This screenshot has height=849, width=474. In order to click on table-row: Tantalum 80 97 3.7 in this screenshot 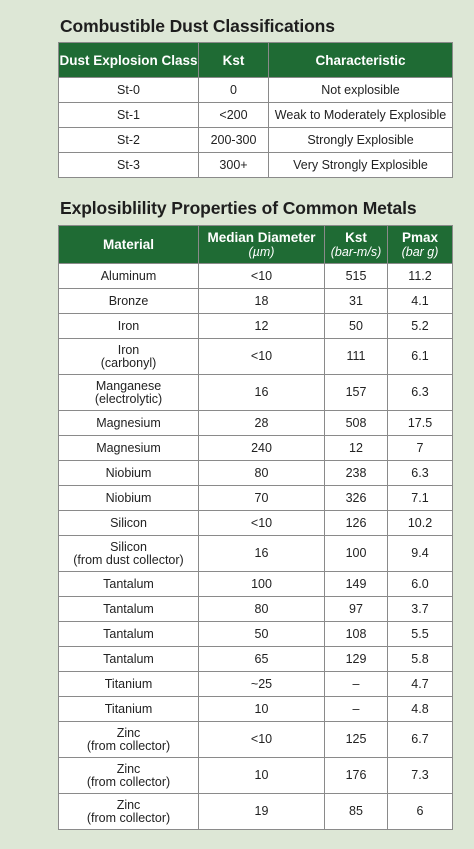, I will do `click(255, 609)`.